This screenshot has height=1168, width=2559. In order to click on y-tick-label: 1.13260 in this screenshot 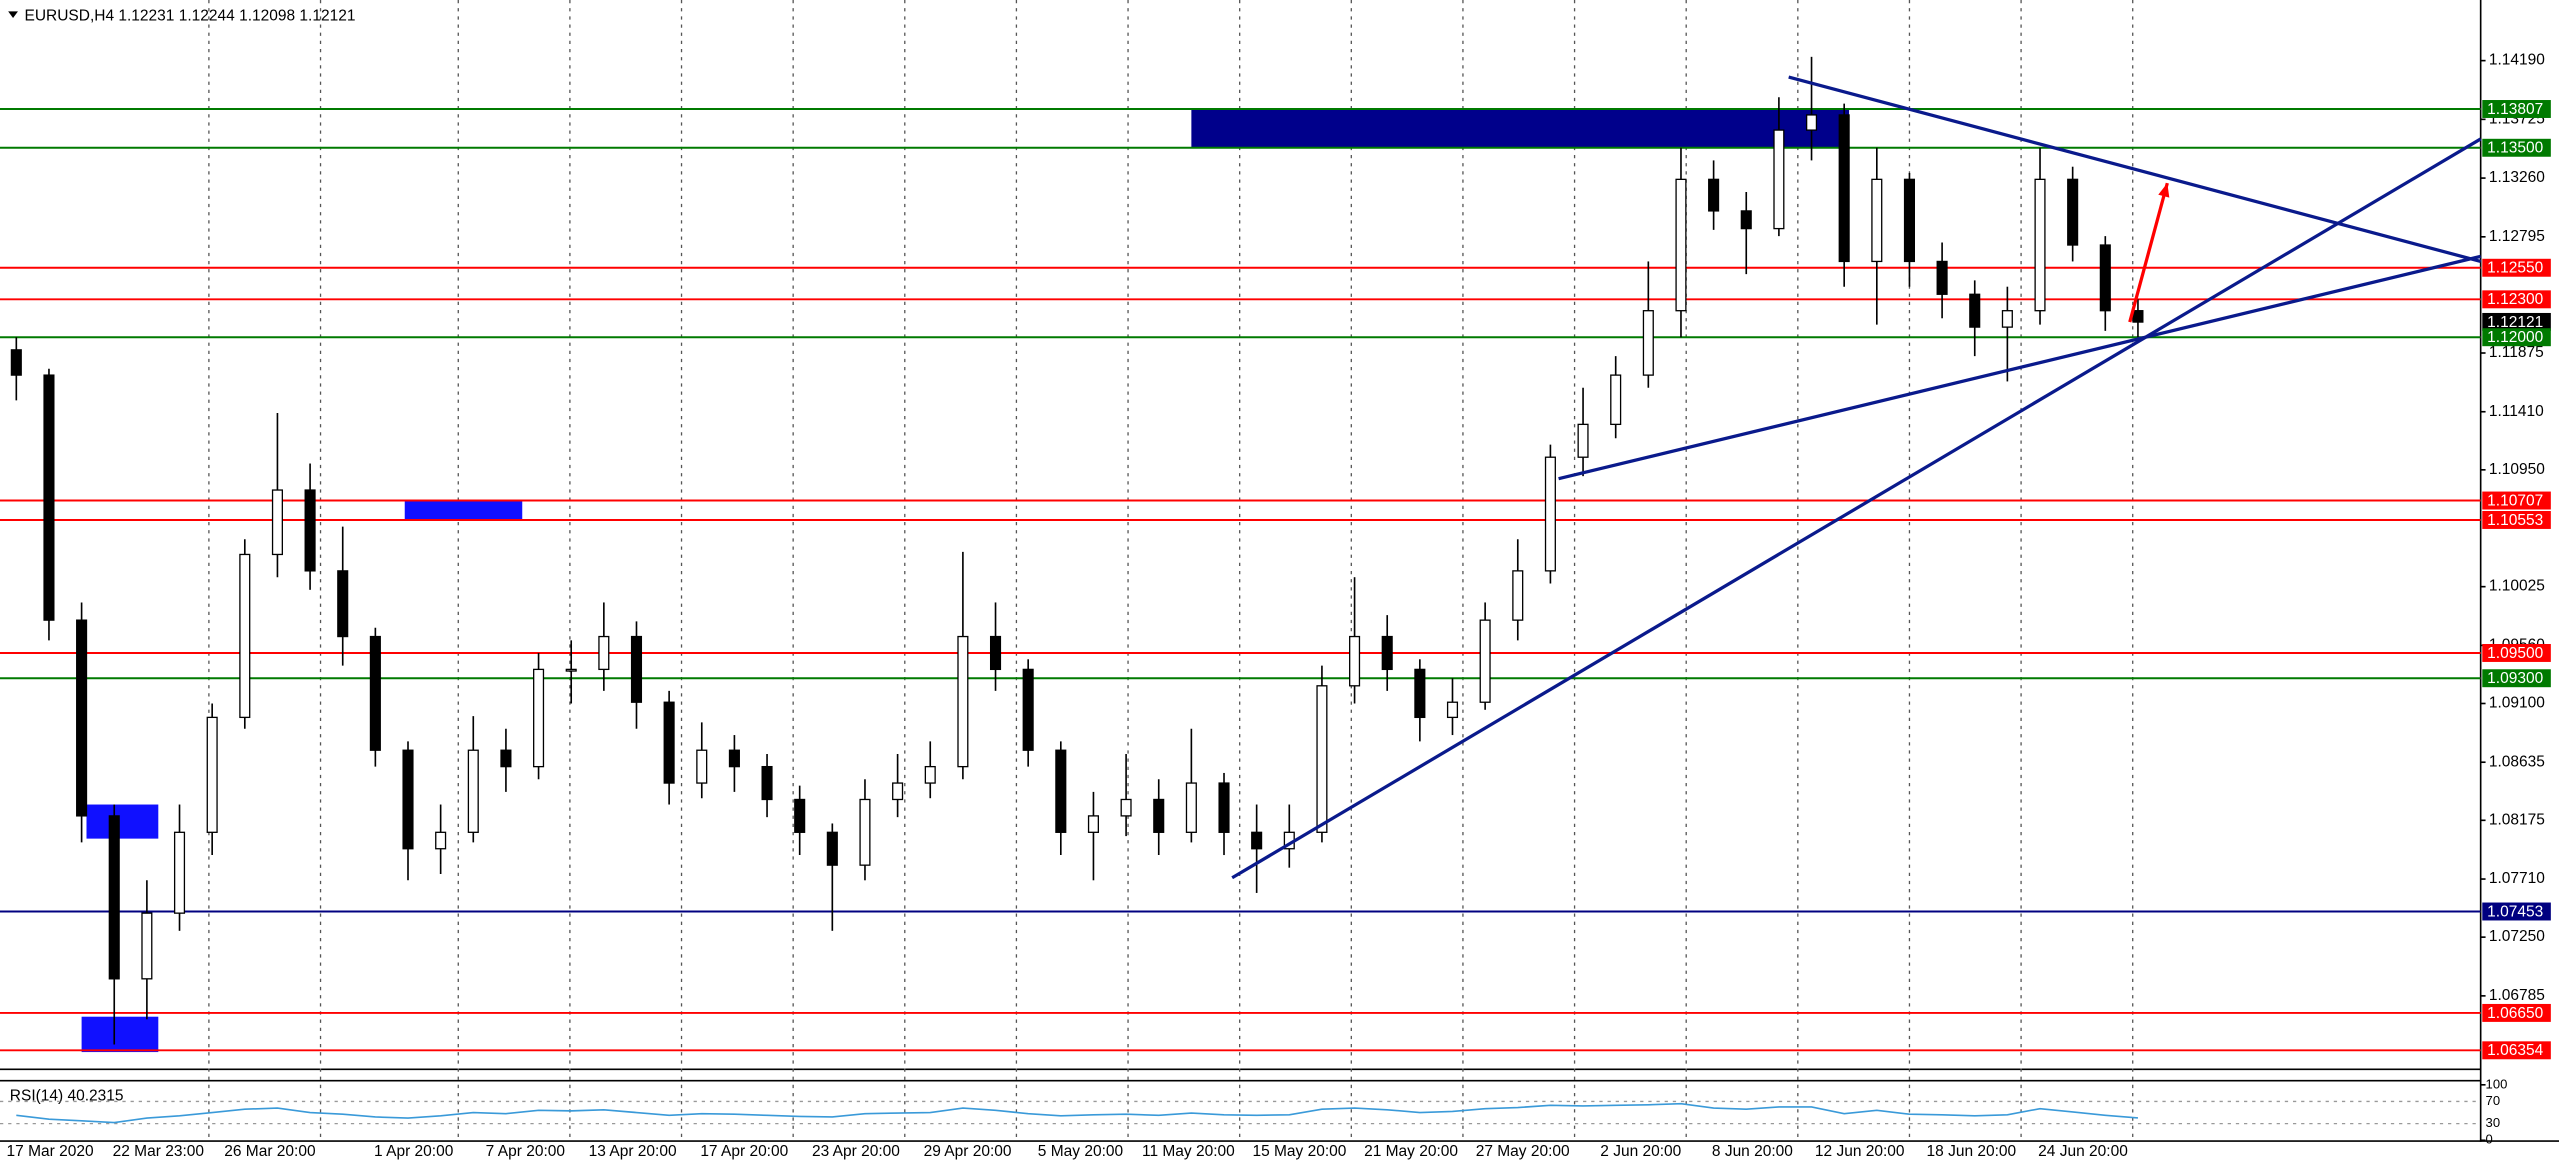, I will do `click(2517, 177)`.